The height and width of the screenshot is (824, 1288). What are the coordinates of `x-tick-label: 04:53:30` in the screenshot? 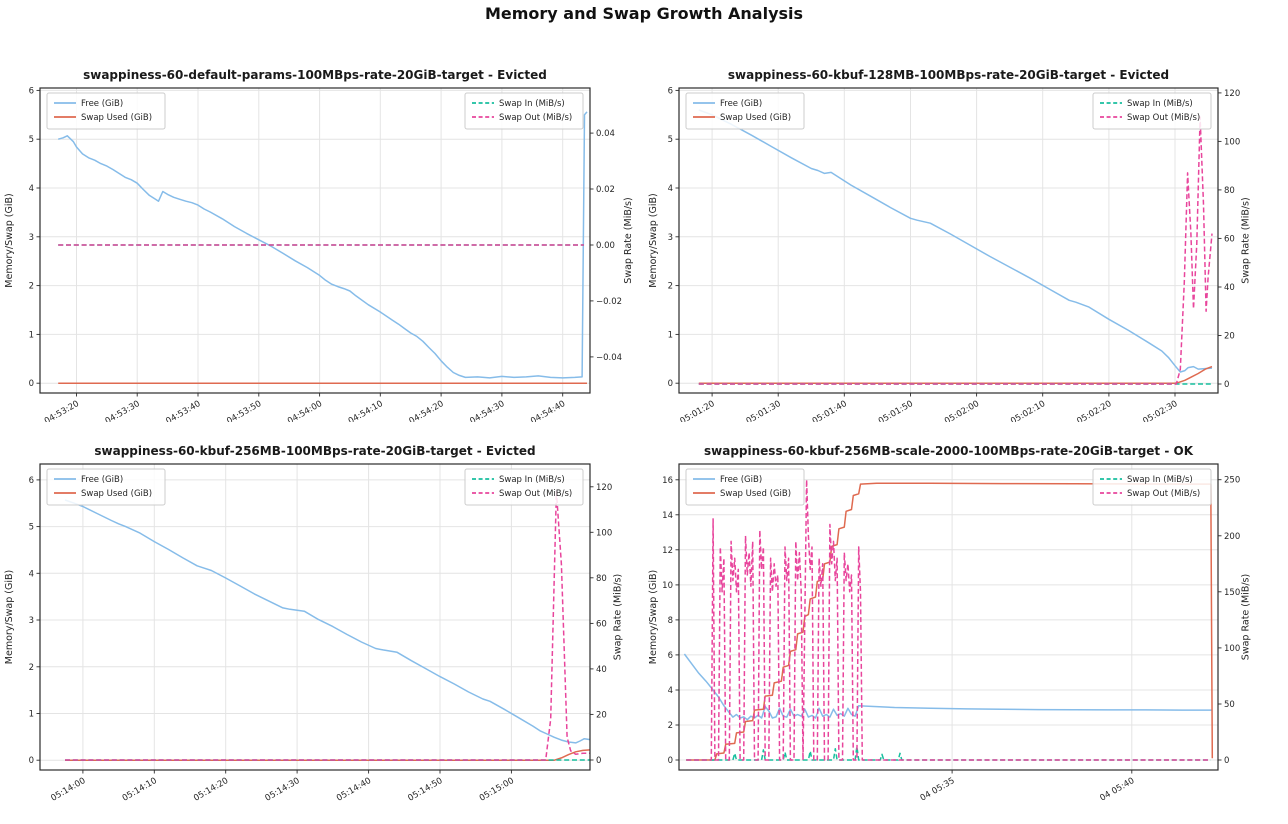 It's located at (123, 410).